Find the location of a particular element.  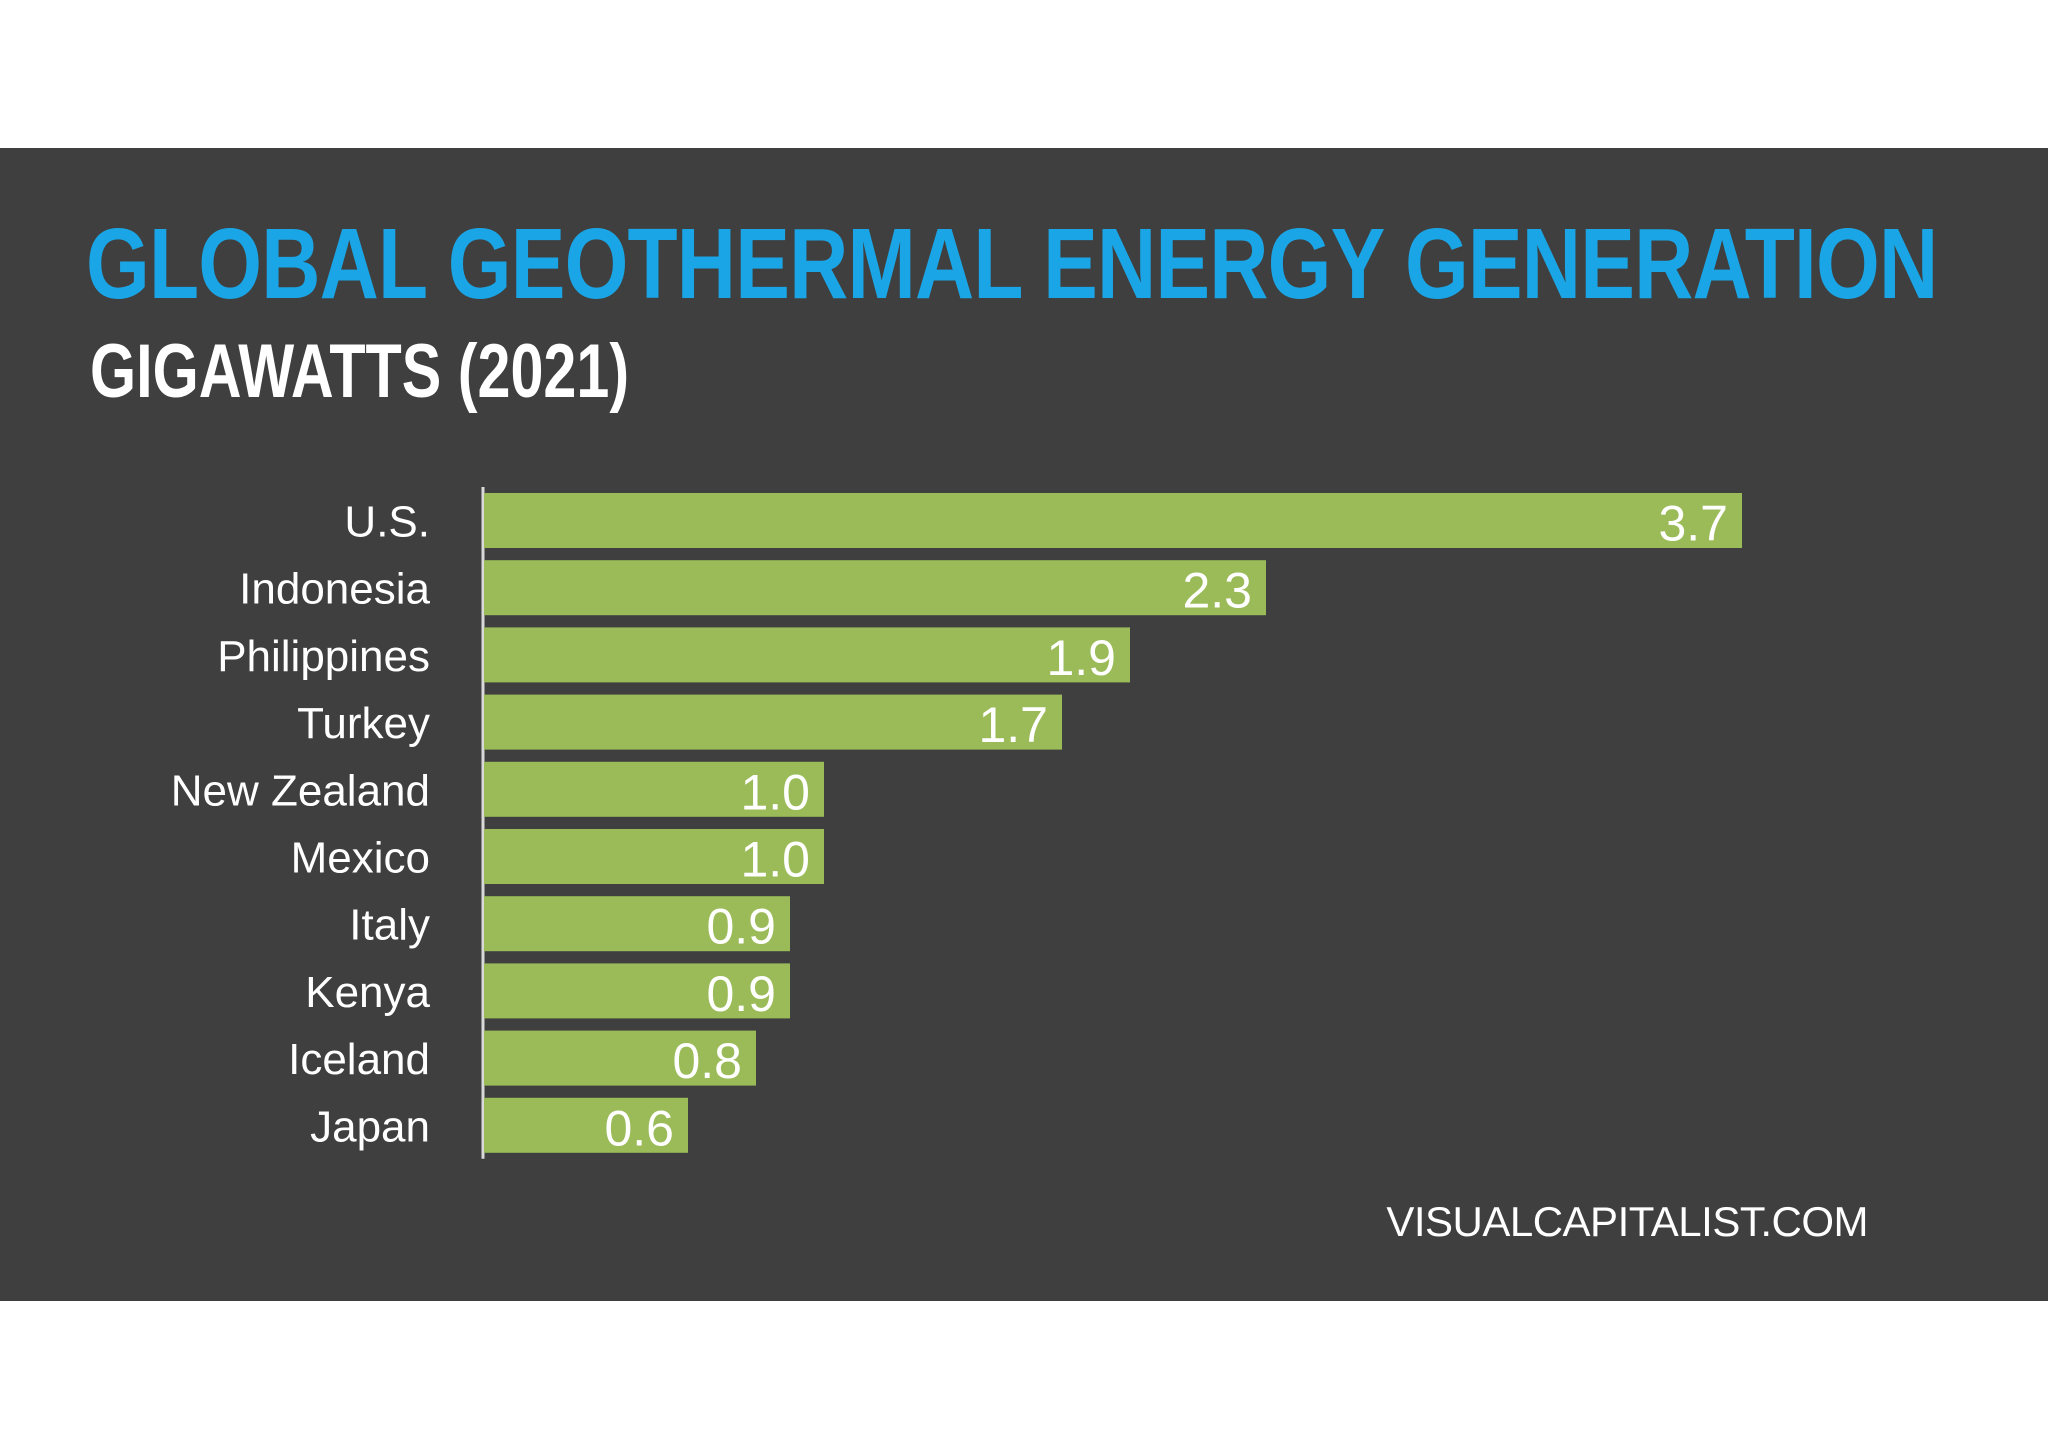

value-label: 0.8 is located at coordinates (707, 1061).